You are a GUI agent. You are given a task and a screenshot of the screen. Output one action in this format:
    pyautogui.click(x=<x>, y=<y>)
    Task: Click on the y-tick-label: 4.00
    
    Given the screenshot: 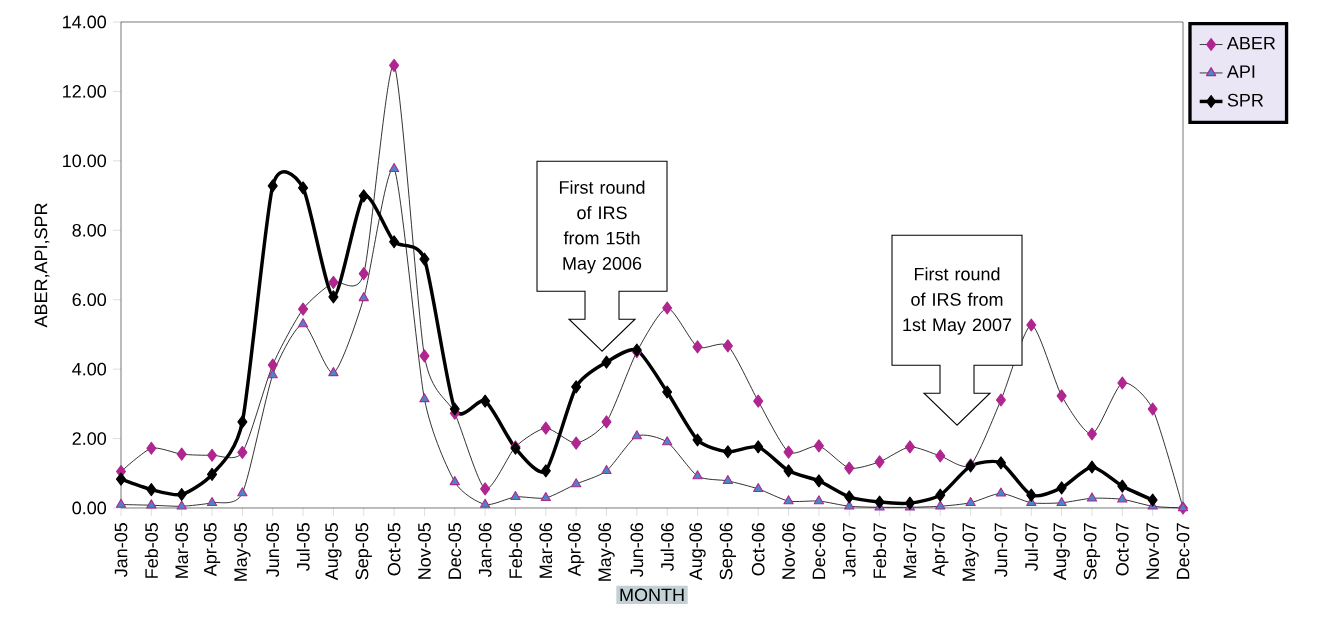 What is the action you would take?
    pyautogui.click(x=89, y=369)
    